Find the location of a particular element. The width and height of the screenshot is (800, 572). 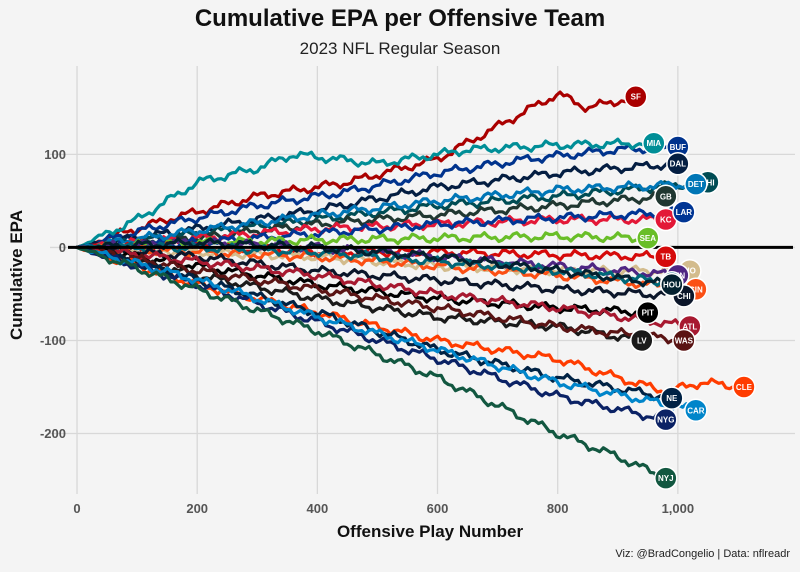

svg-text: NYJ is located at coordinates (666, 478).